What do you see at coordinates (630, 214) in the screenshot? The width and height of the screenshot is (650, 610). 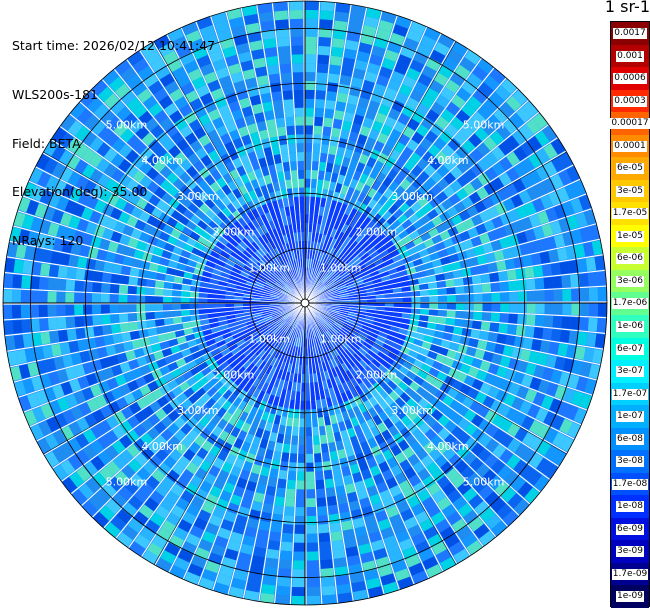 I see `colorbar-tick-label: 1.7e-05` at bounding box center [630, 214].